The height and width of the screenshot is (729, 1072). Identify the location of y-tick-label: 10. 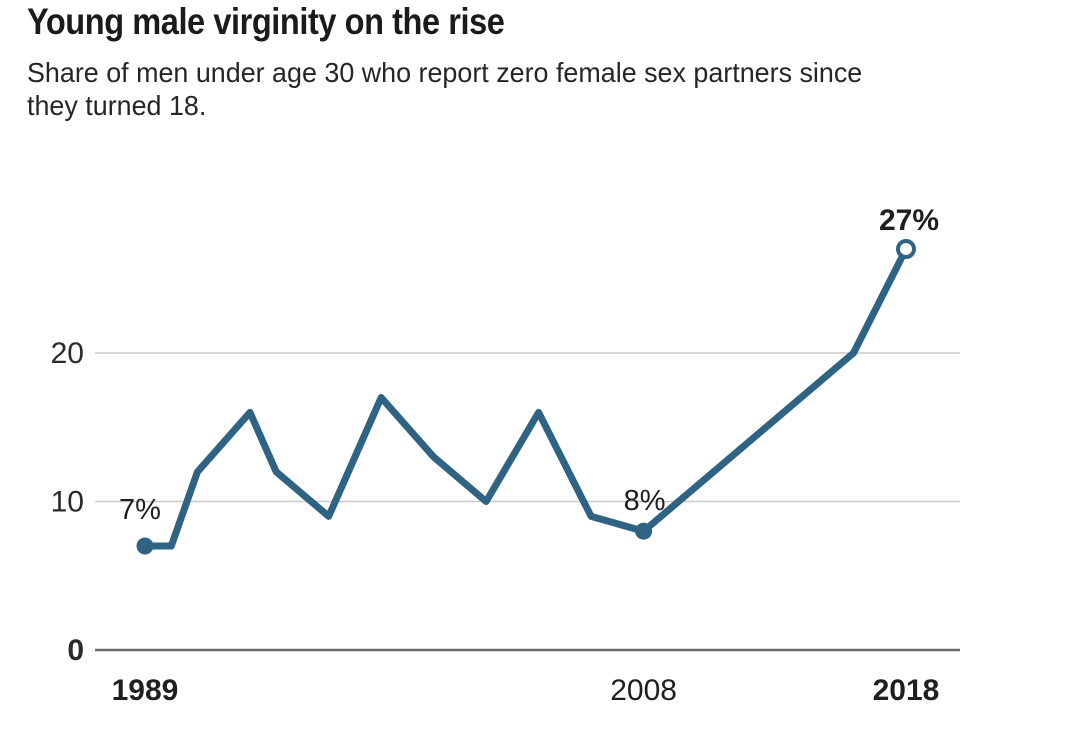
(67, 502).